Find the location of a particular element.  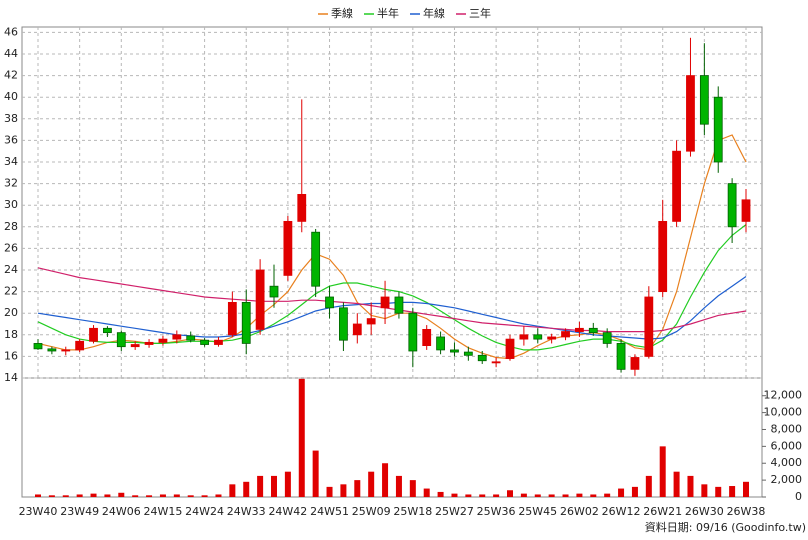

source-note: 資料日期: 09/16 (Goodinfo.tw) is located at coordinates (725, 527).